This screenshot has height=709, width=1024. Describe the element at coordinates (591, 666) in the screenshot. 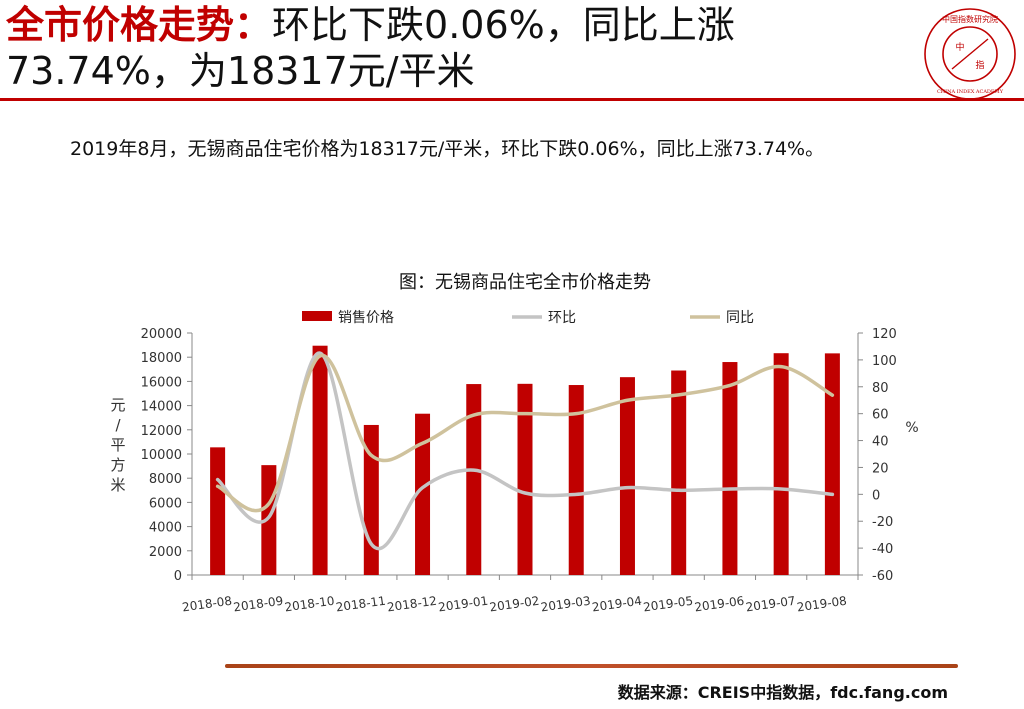

I see `footer-divider` at that location.